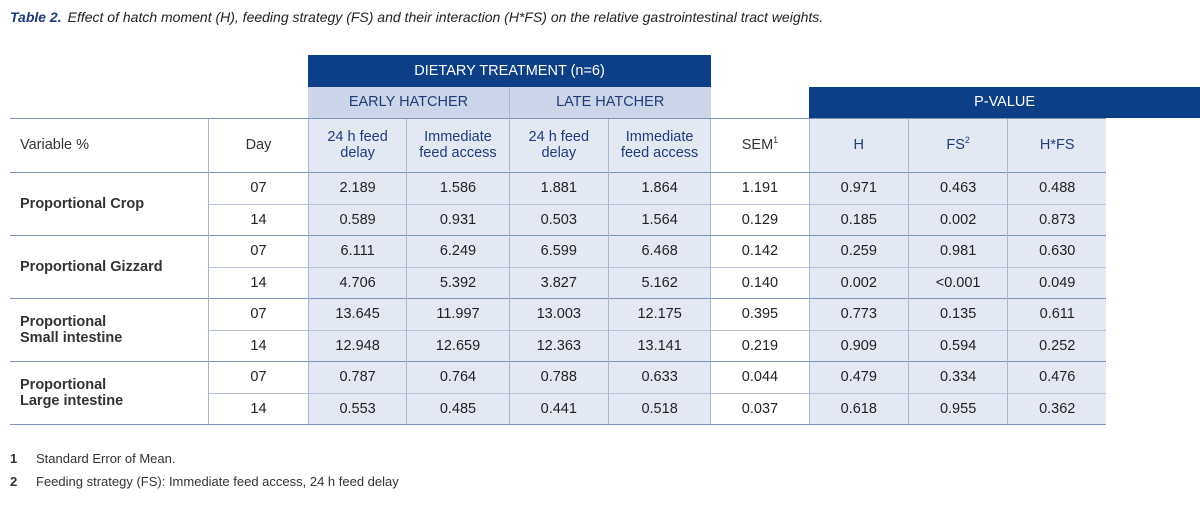  What do you see at coordinates (109, 144) in the screenshot?
I see `variable-column-header: Variable %` at bounding box center [109, 144].